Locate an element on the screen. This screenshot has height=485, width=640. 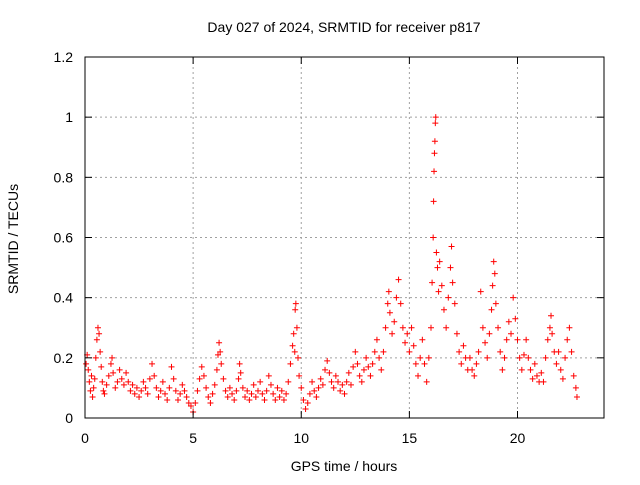
y-tick-label: 1.2 is located at coordinates (64, 57).